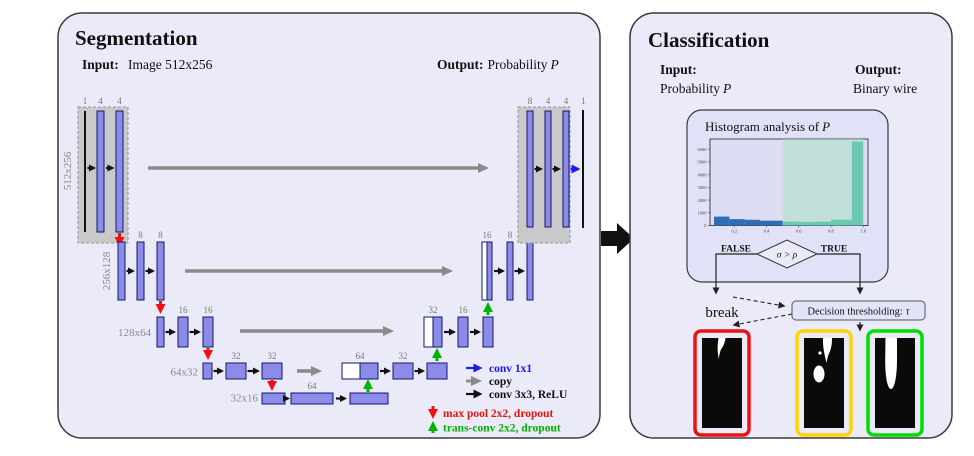  Describe the element at coordinates (736, 250) in the screenshot. I see `false-label: FALSE` at that location.